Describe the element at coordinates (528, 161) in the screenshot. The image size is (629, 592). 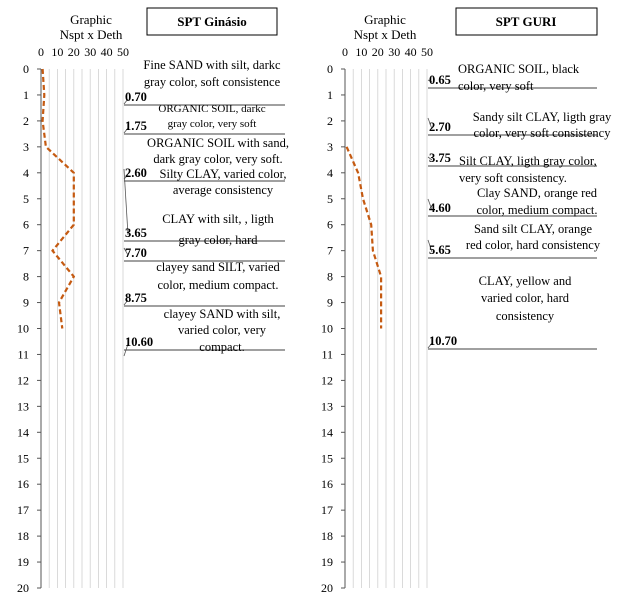
I see `layer-description: Silt CLAY, ligth gray color,` at that location.